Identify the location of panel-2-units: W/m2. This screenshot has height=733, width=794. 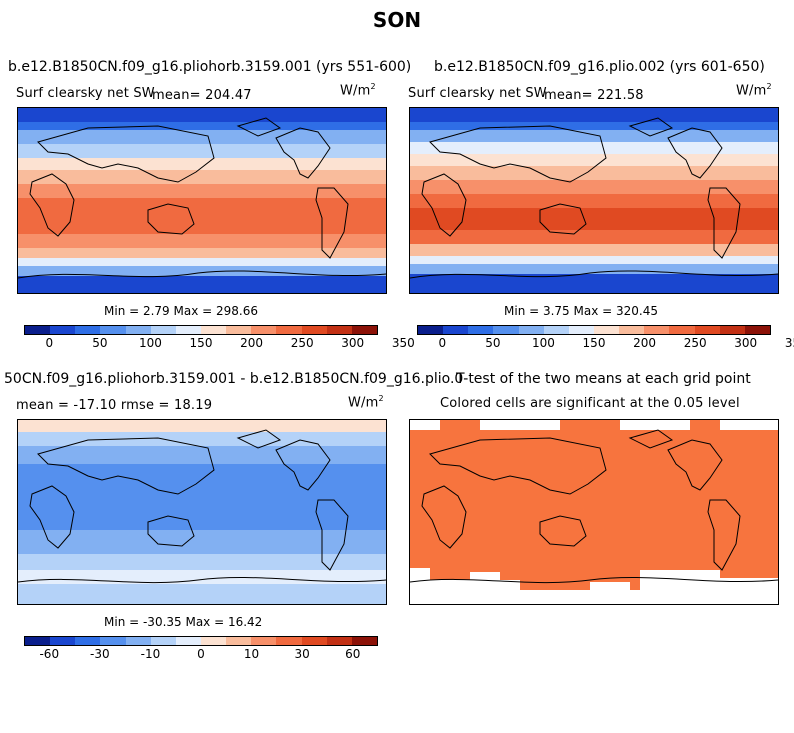
(754, 90).